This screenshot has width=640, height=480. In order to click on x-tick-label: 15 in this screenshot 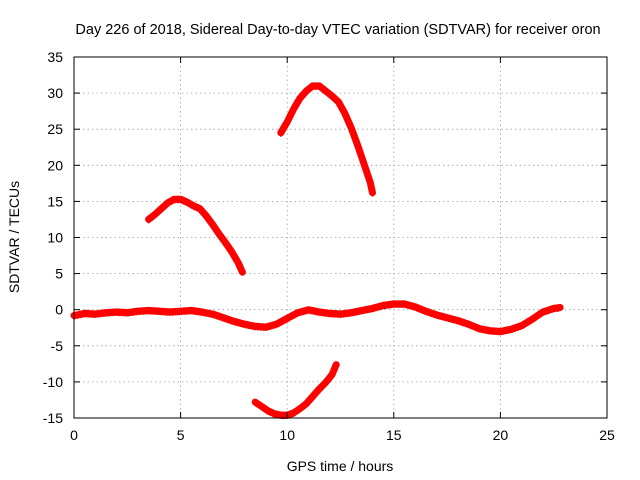, I will do `click(394, 435)`.